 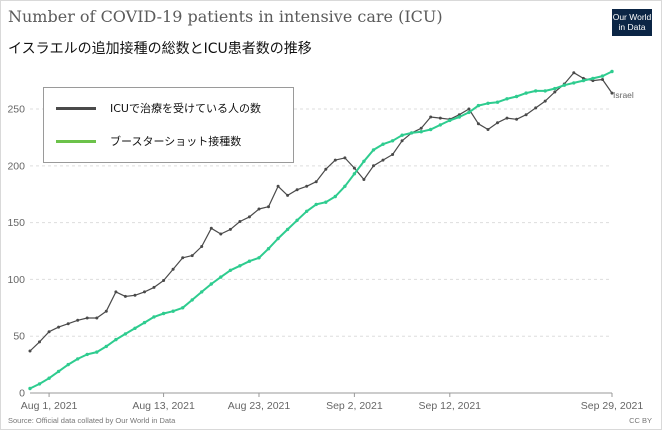 I want to click on owid-logo: Our World in Data, so click(x=632, y=22).